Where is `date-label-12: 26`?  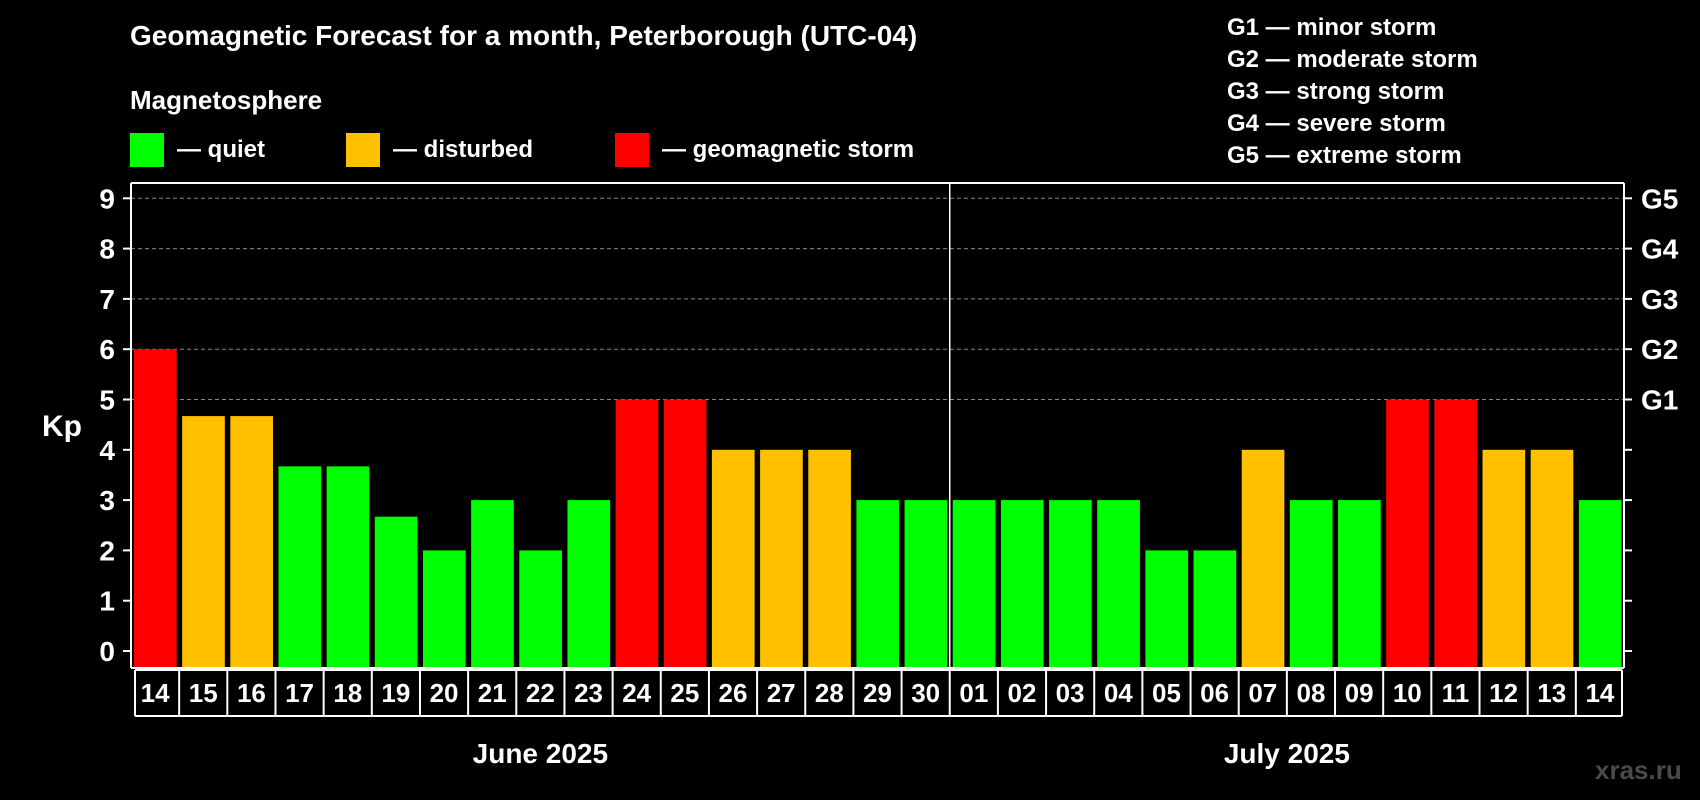
date-label-12: 26 is located at coordinates (733, 693).